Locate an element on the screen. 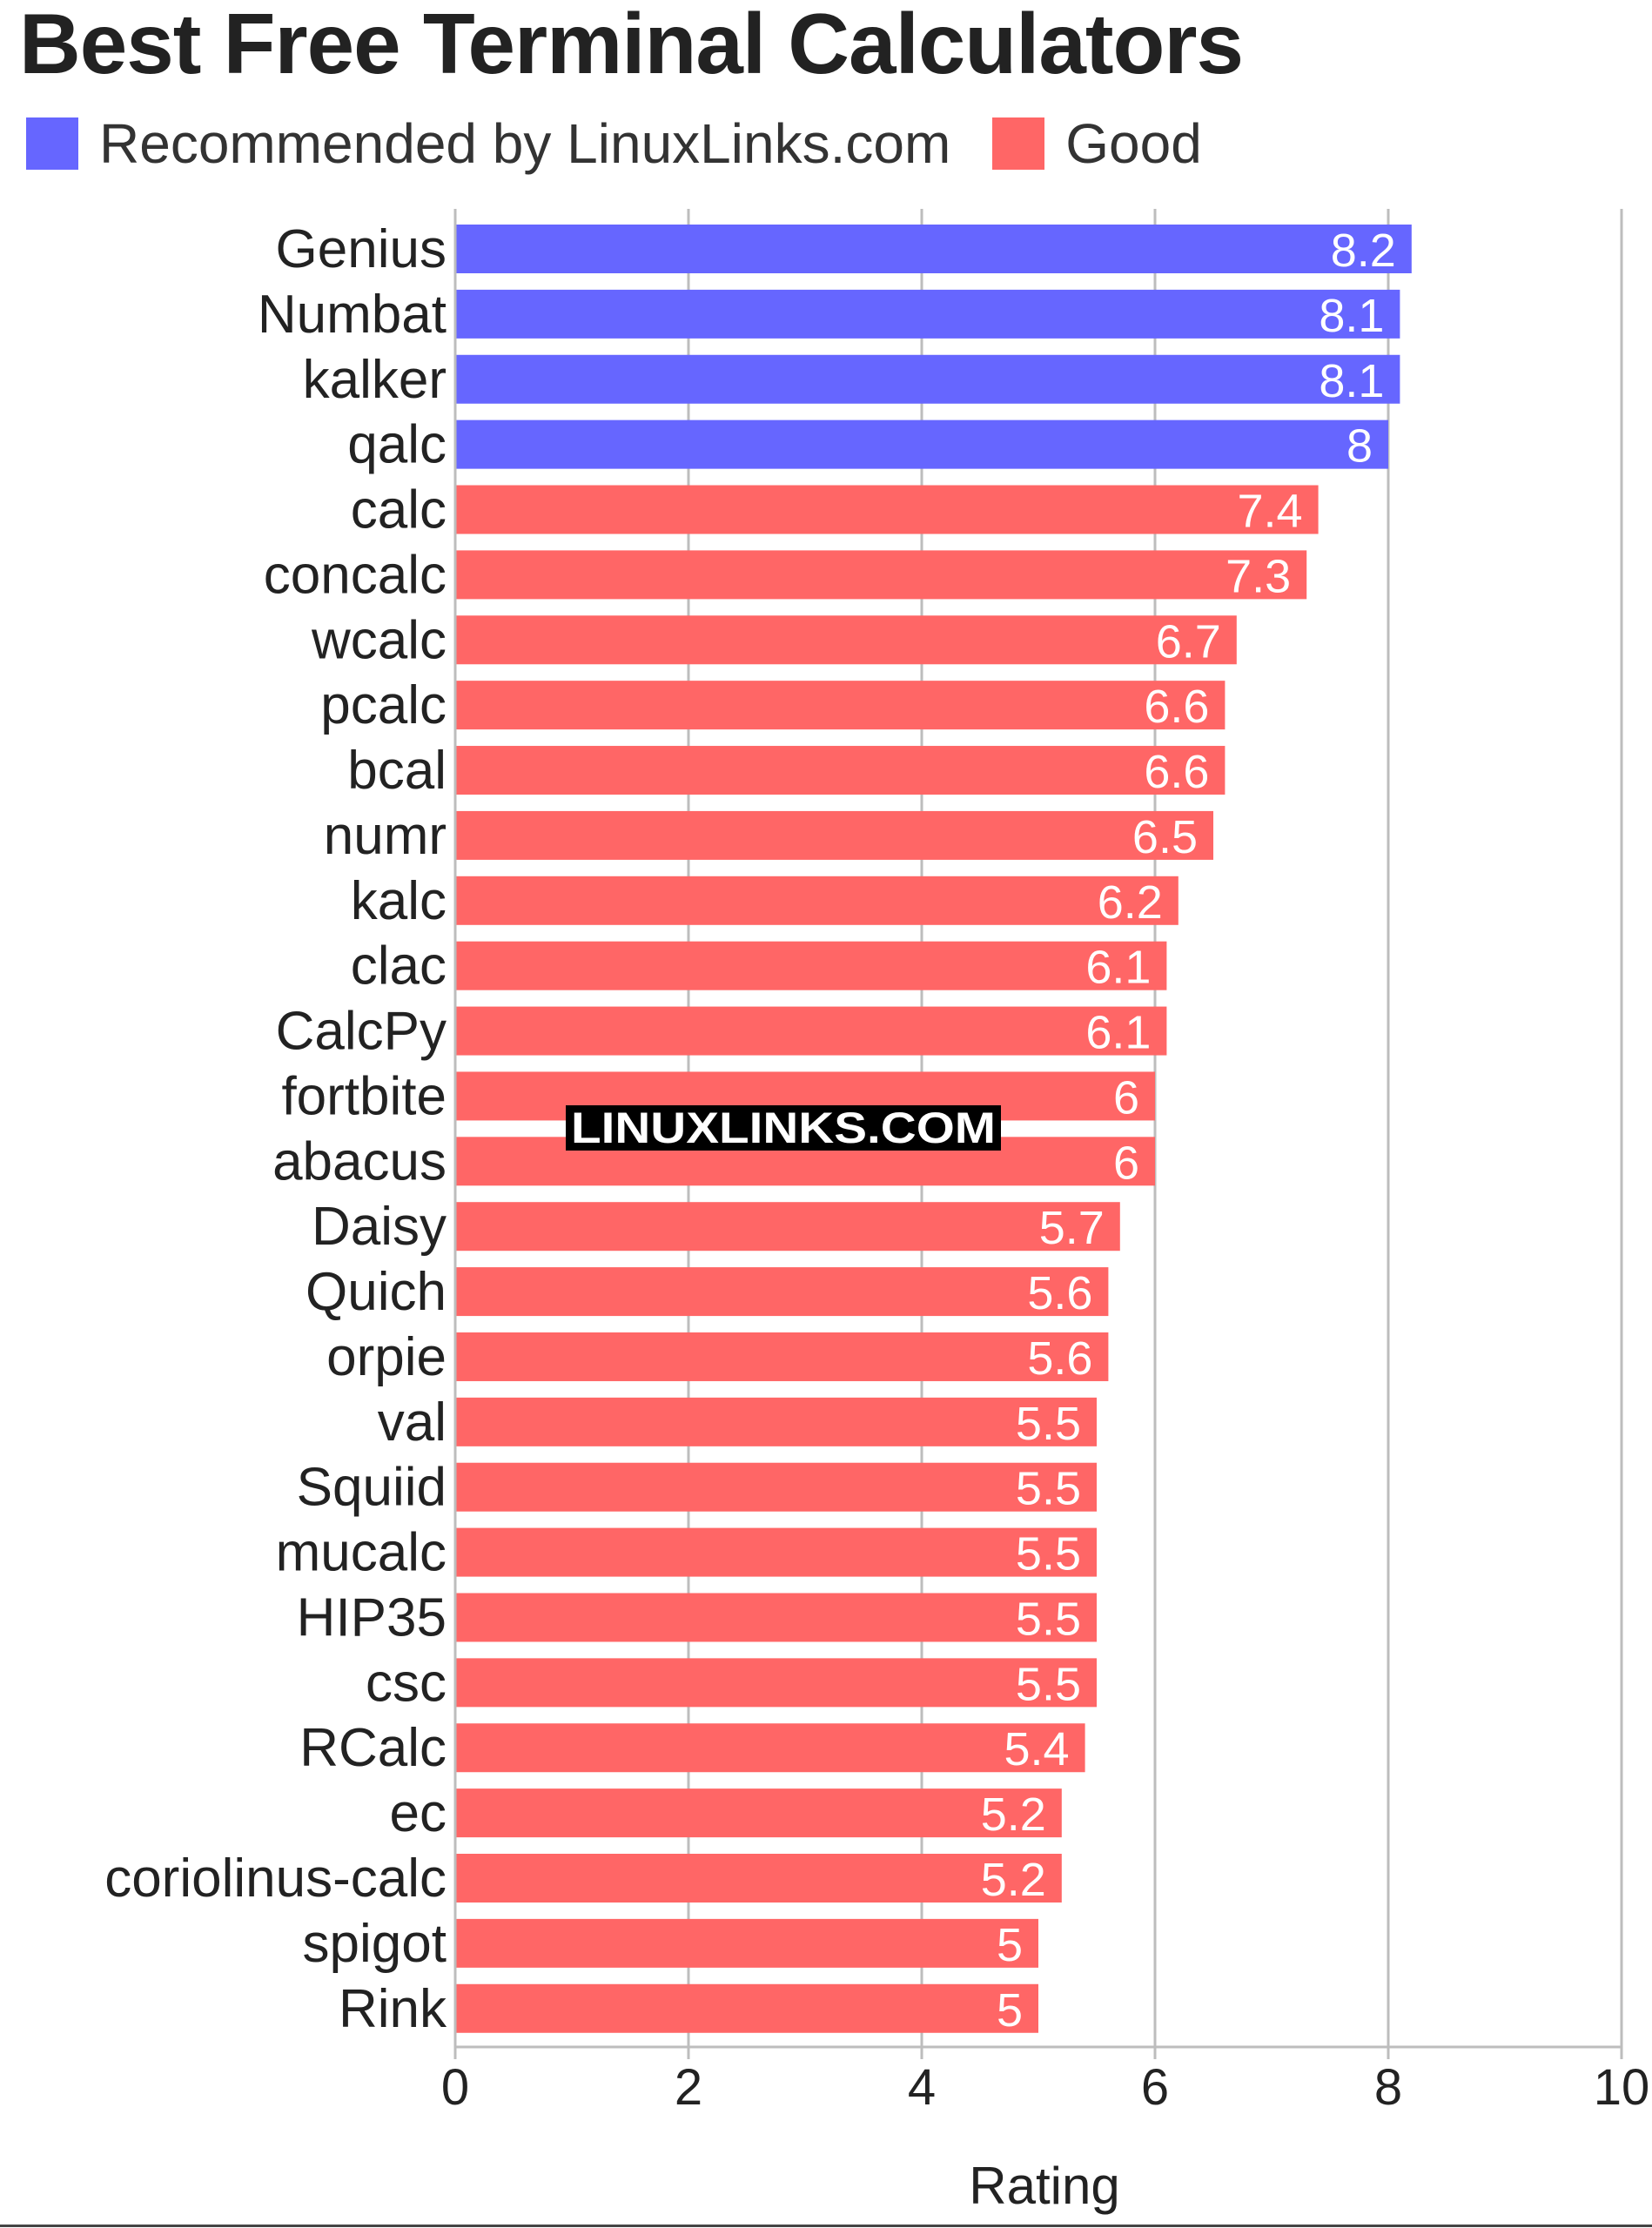 Image resolution: width=1652 pixels, height=2228 pixels. category-label: kalker is located at coordinates (375, 380).